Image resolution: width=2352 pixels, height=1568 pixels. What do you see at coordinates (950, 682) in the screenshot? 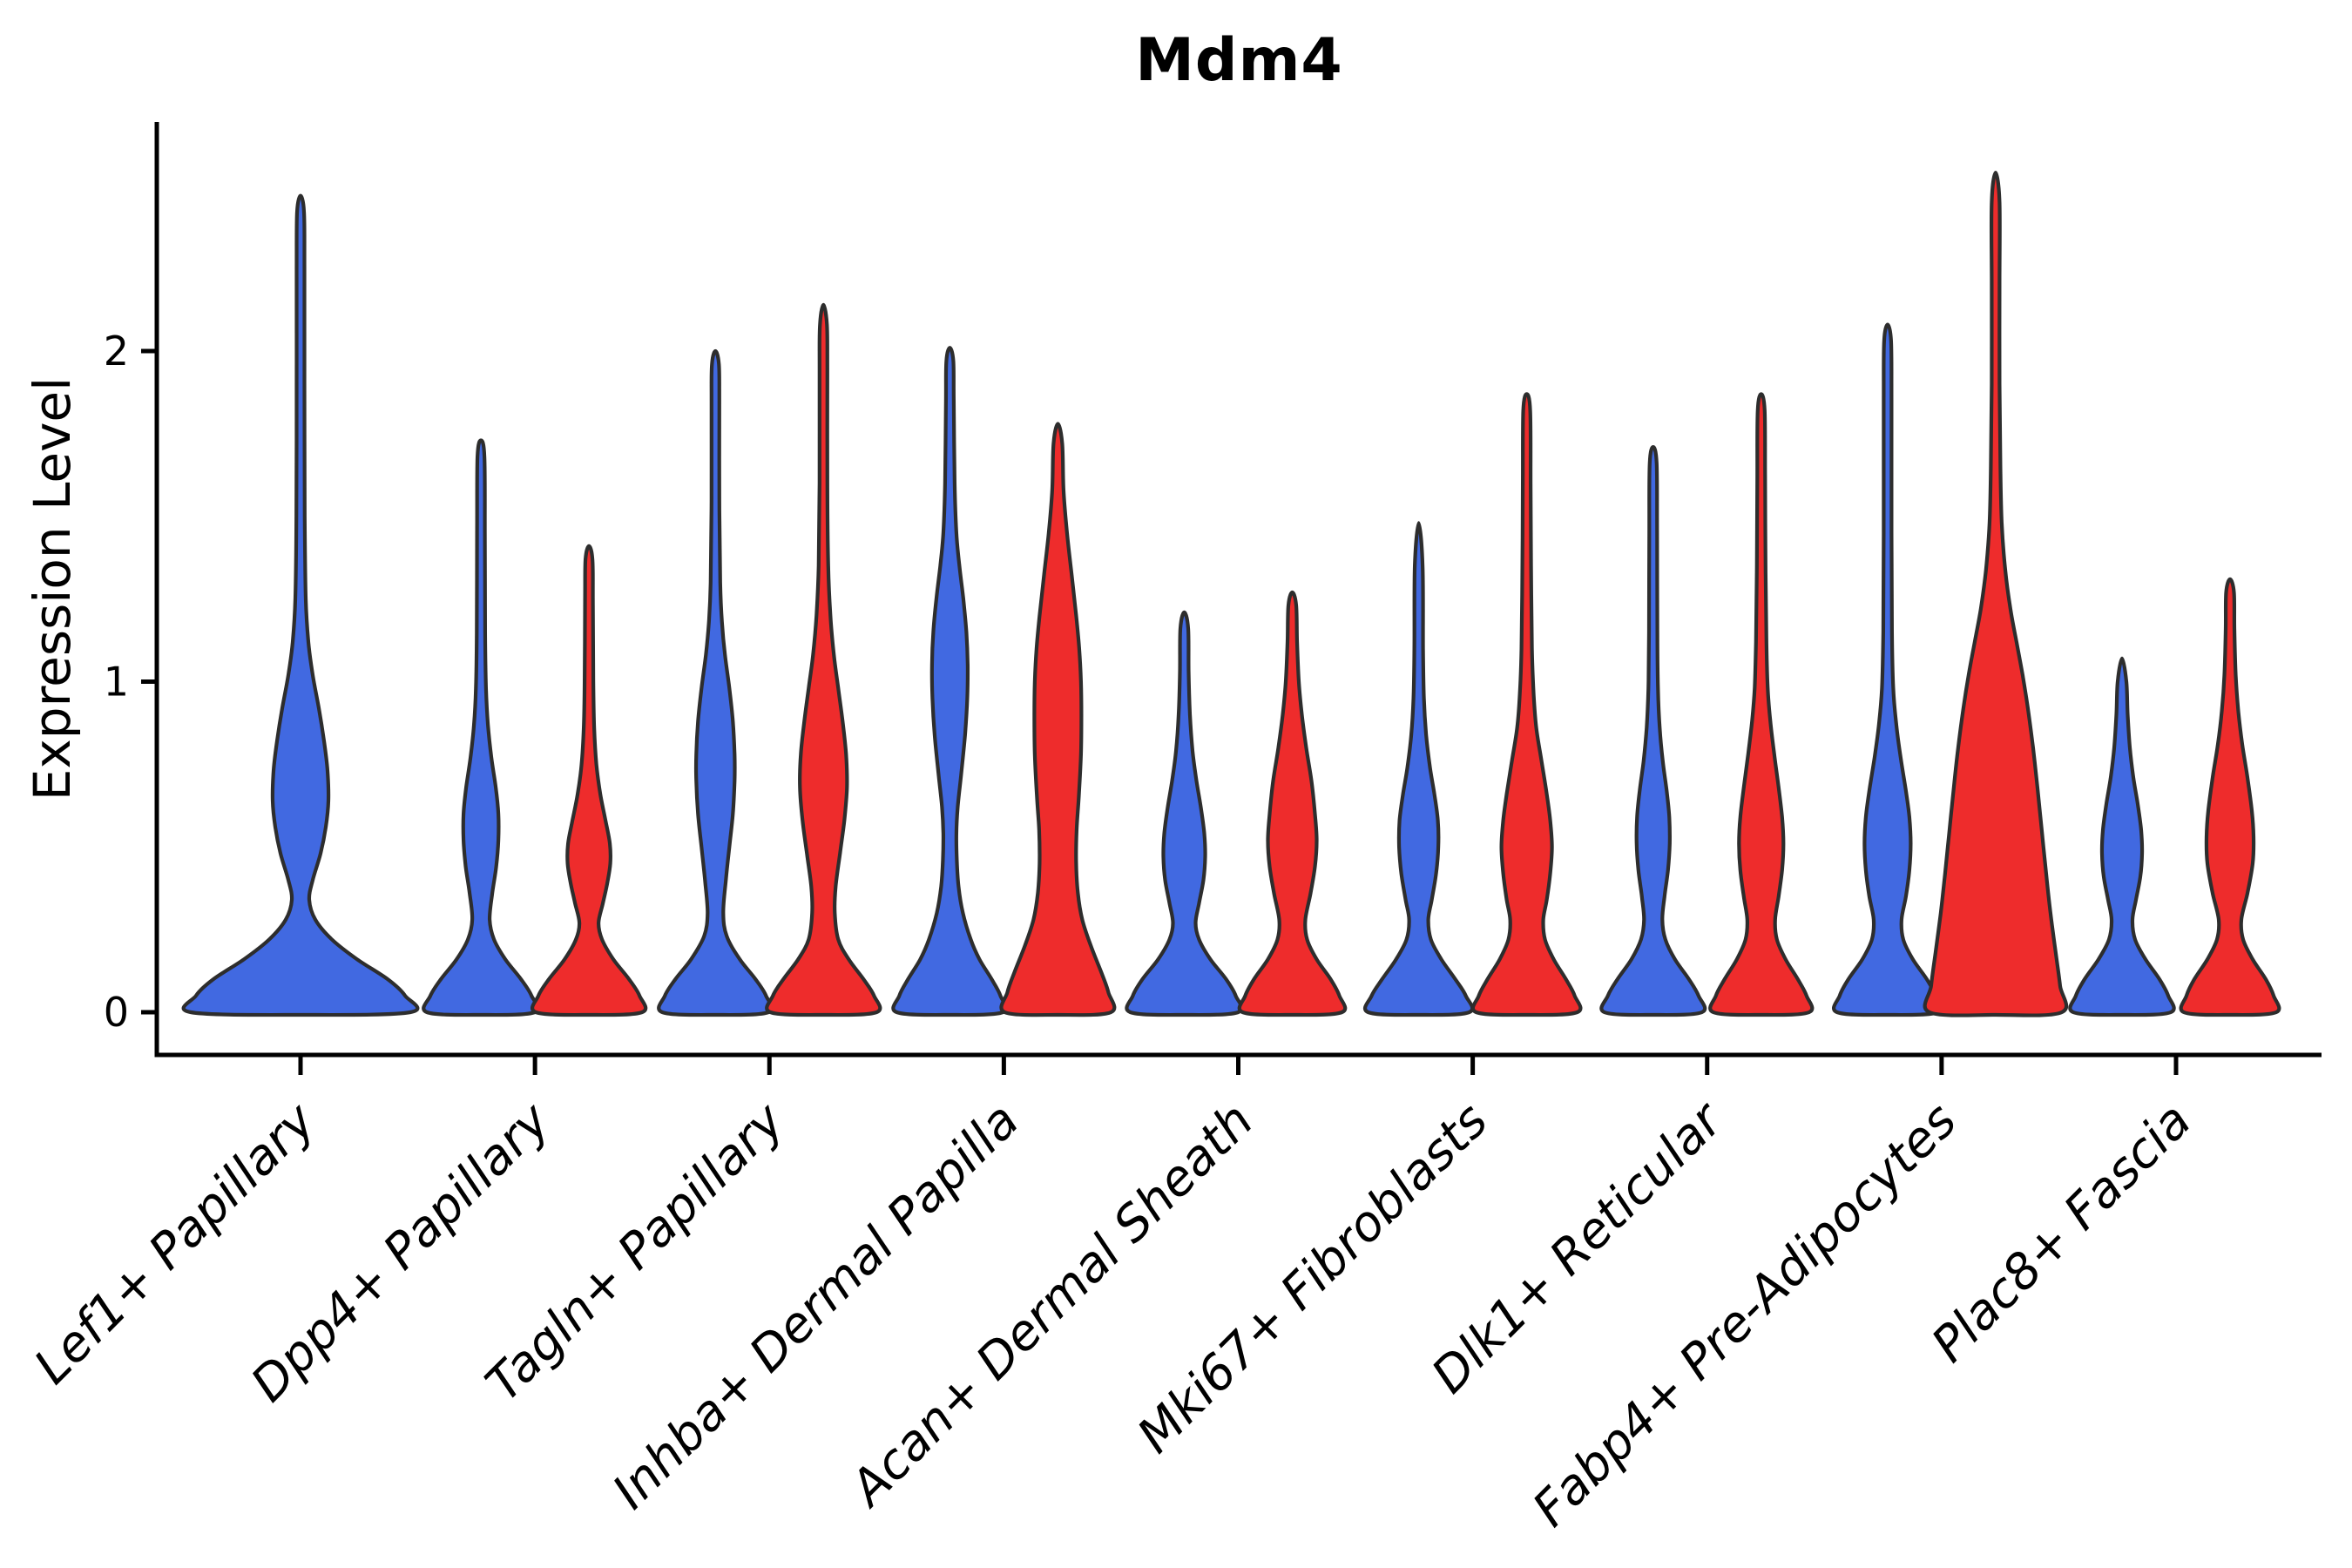
I see `violin-inhba-blue` at bounding box center [950, 682].